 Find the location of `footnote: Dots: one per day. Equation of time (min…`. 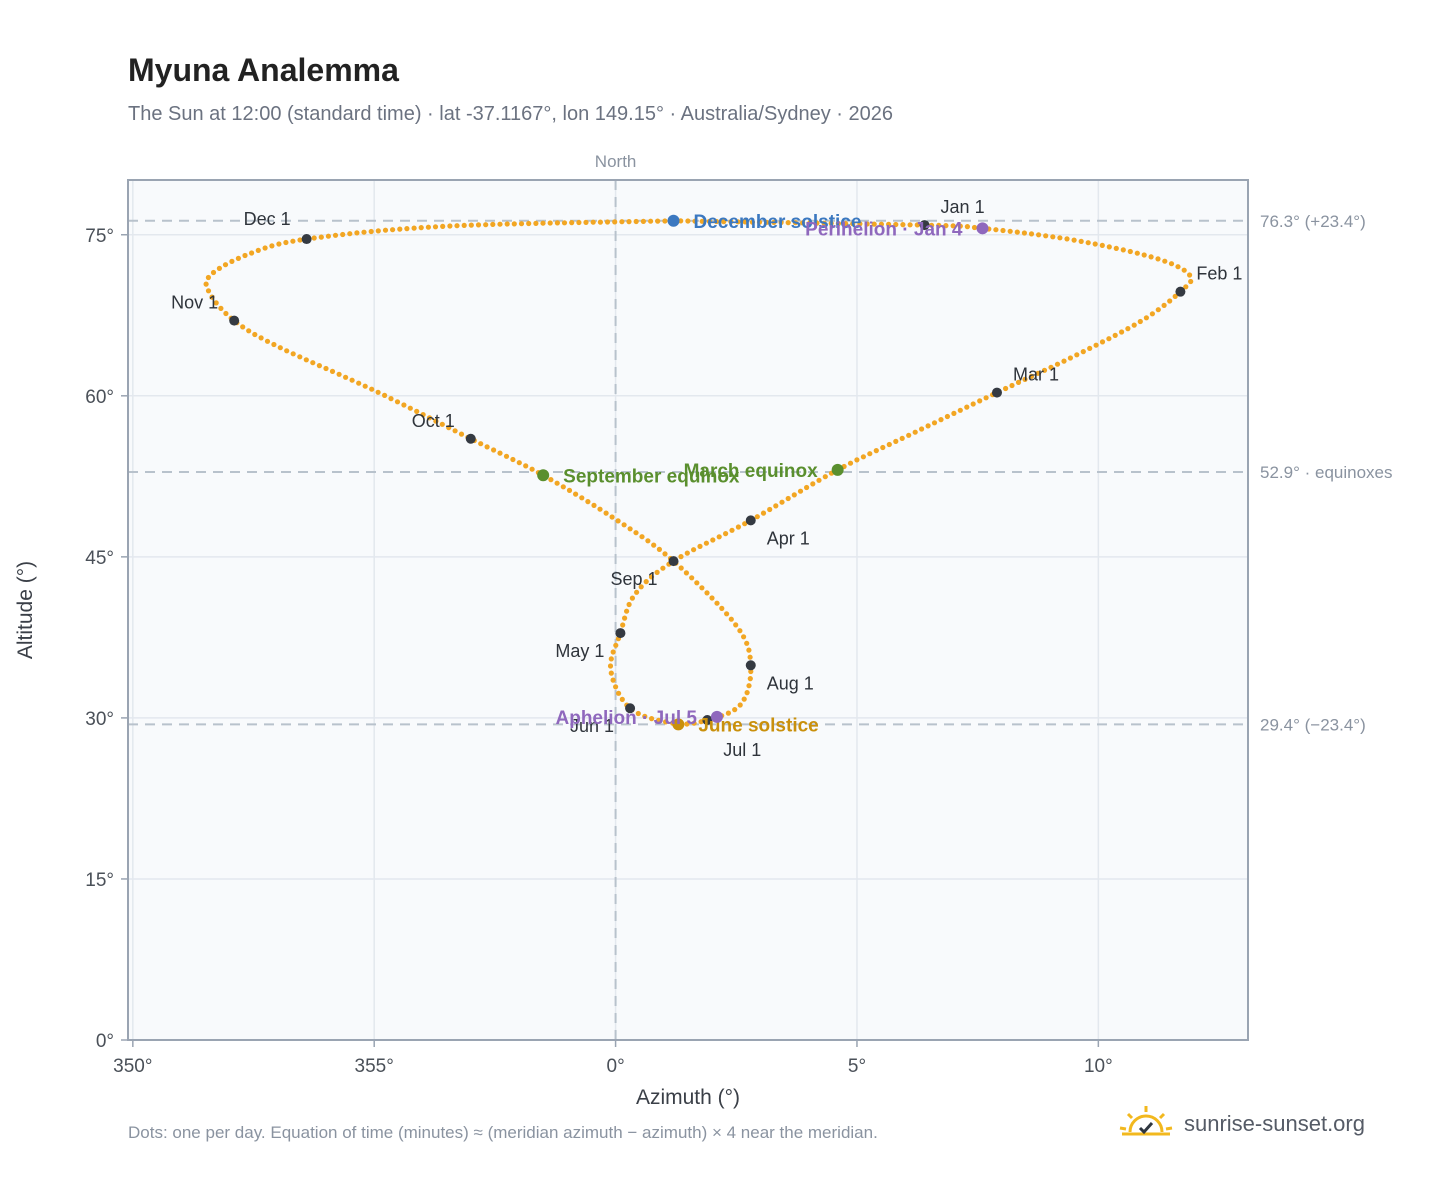

footnote: Dots: one per day. Equation of time (min… is located at coordinates (503, 1132).